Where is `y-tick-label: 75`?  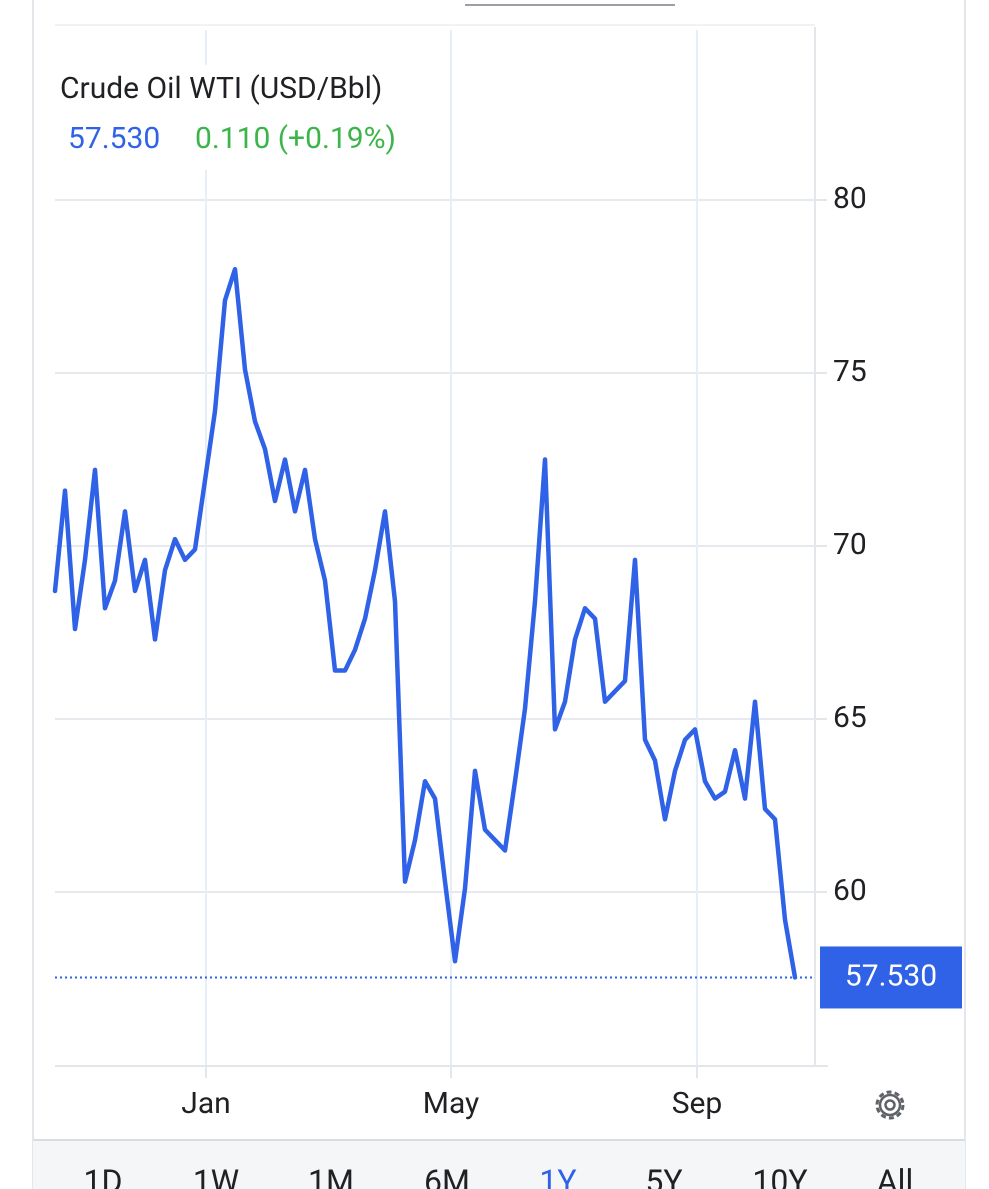 y-tick-label: 75 is located at coordinates (850, 371).